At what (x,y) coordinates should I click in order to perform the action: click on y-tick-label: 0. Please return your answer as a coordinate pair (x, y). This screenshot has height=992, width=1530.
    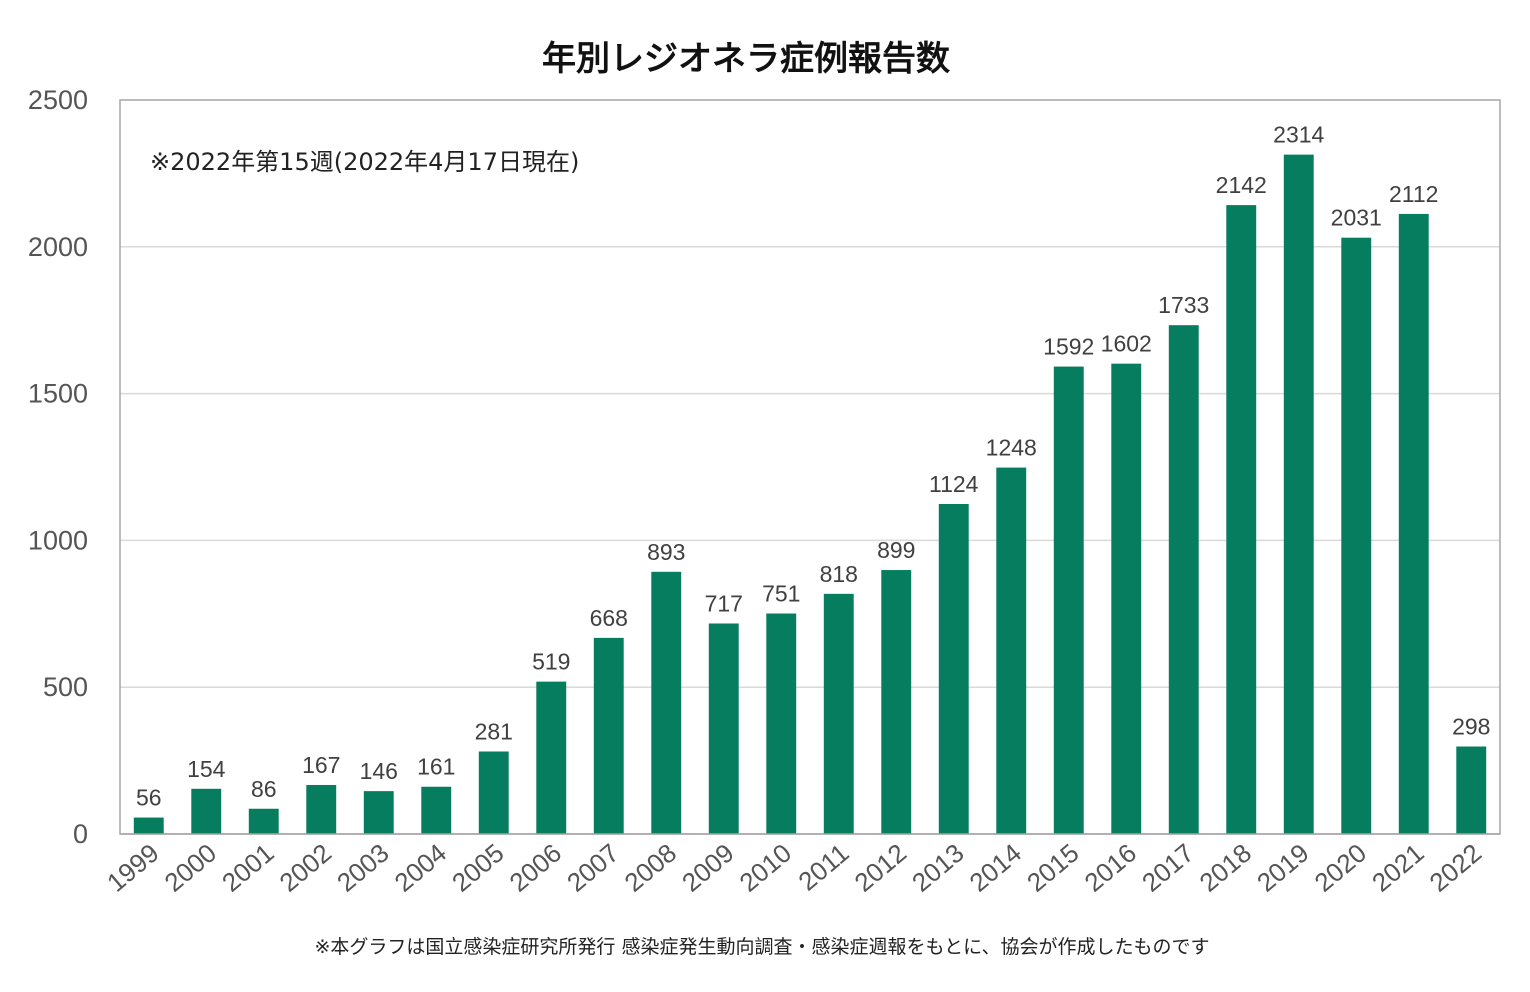
    Looking at the image, I should click on (80, 834).